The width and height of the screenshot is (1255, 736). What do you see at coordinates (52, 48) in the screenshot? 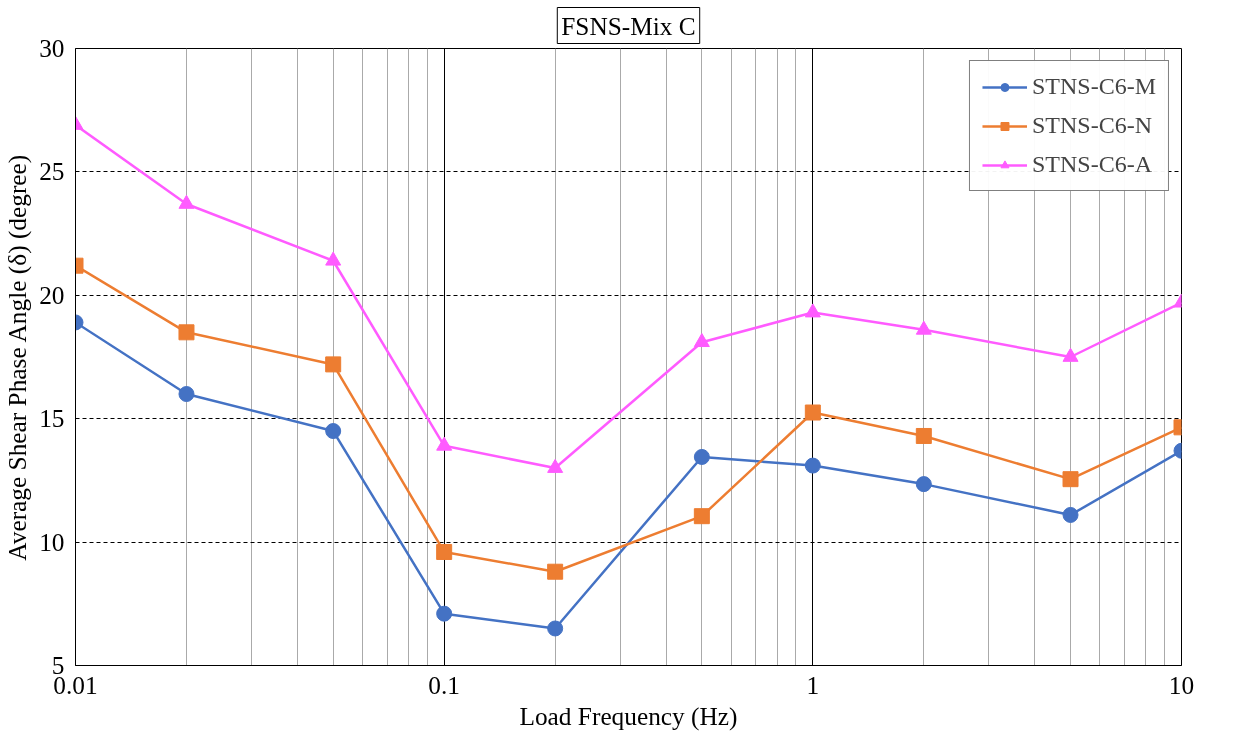
I see `y-tick-label: 30` at bounding box center [52, 48].